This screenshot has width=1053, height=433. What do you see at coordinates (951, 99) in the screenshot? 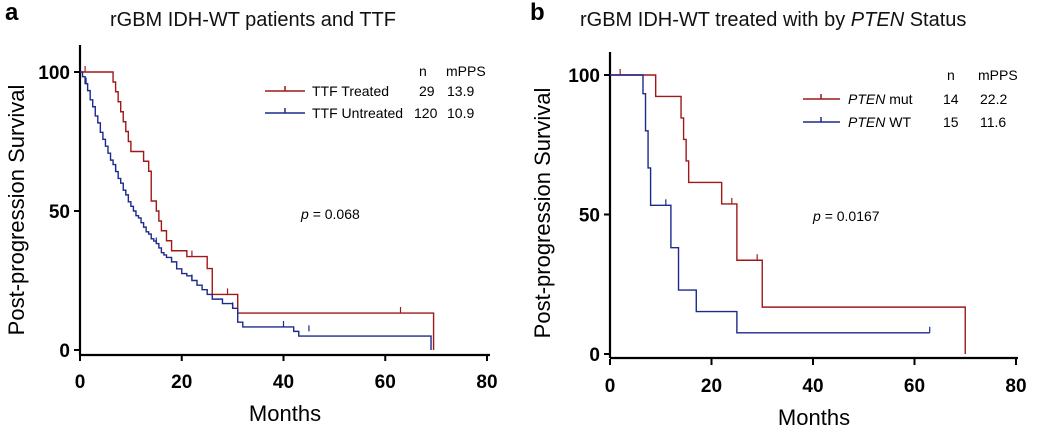
I see `panel-b-legend-n-mut: 14` at bounding box center [951, 99].